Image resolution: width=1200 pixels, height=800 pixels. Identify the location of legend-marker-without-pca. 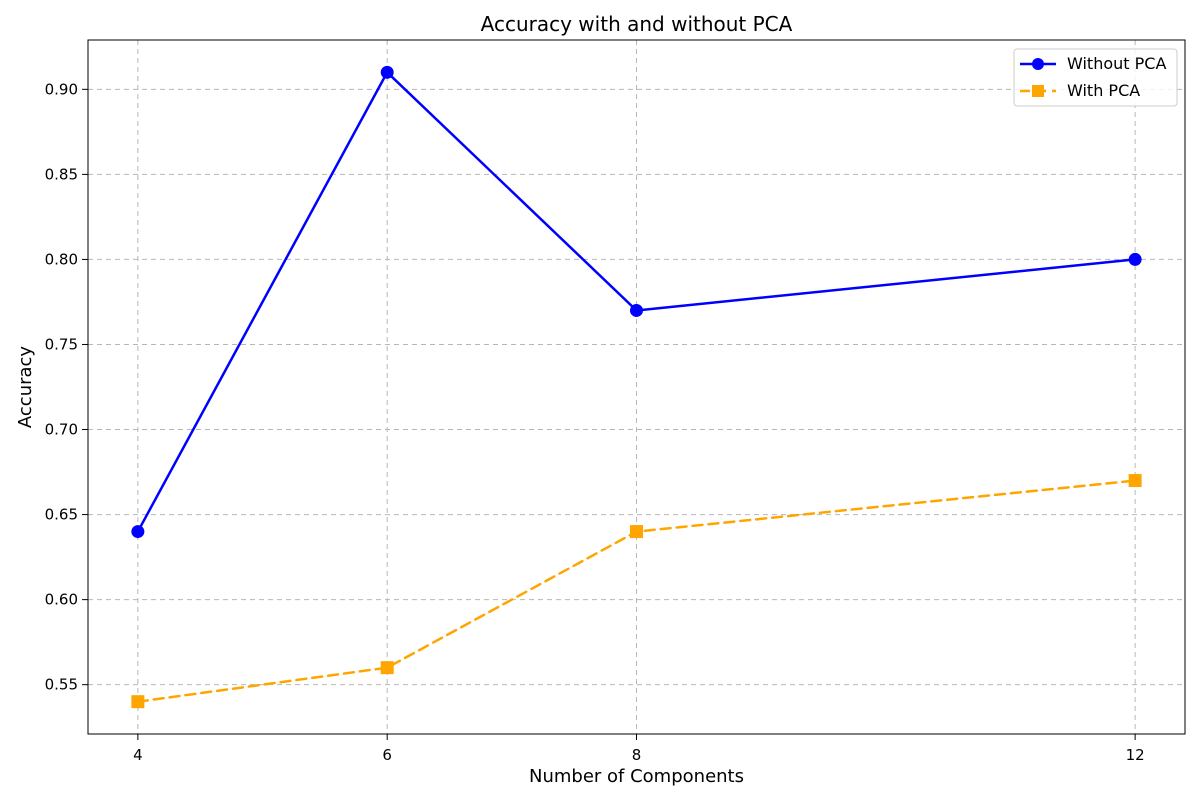
(1038, 64).